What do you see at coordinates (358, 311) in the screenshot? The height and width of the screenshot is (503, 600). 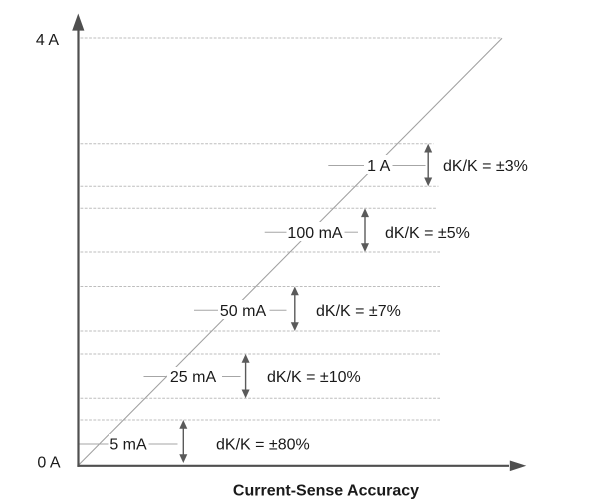 I see `svg-text: dK/K = ±7%` at bounding box center [358, 311].